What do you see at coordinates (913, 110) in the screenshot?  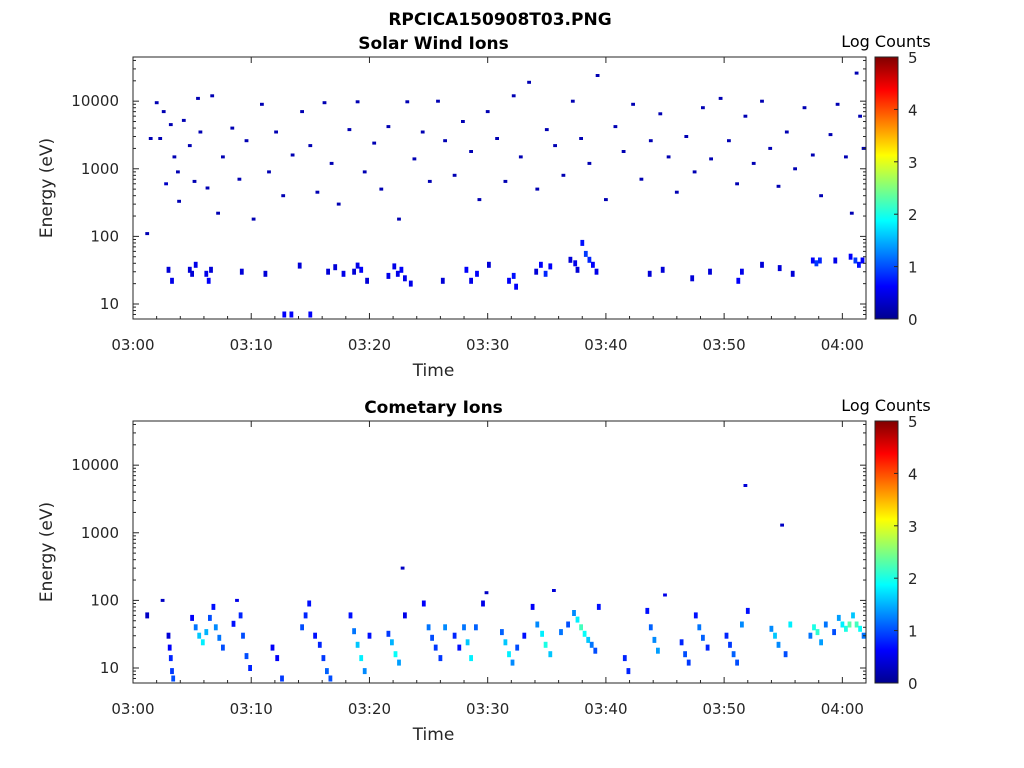 I see `colorbar-tick-label: 4` at bounding box center [913, 110].